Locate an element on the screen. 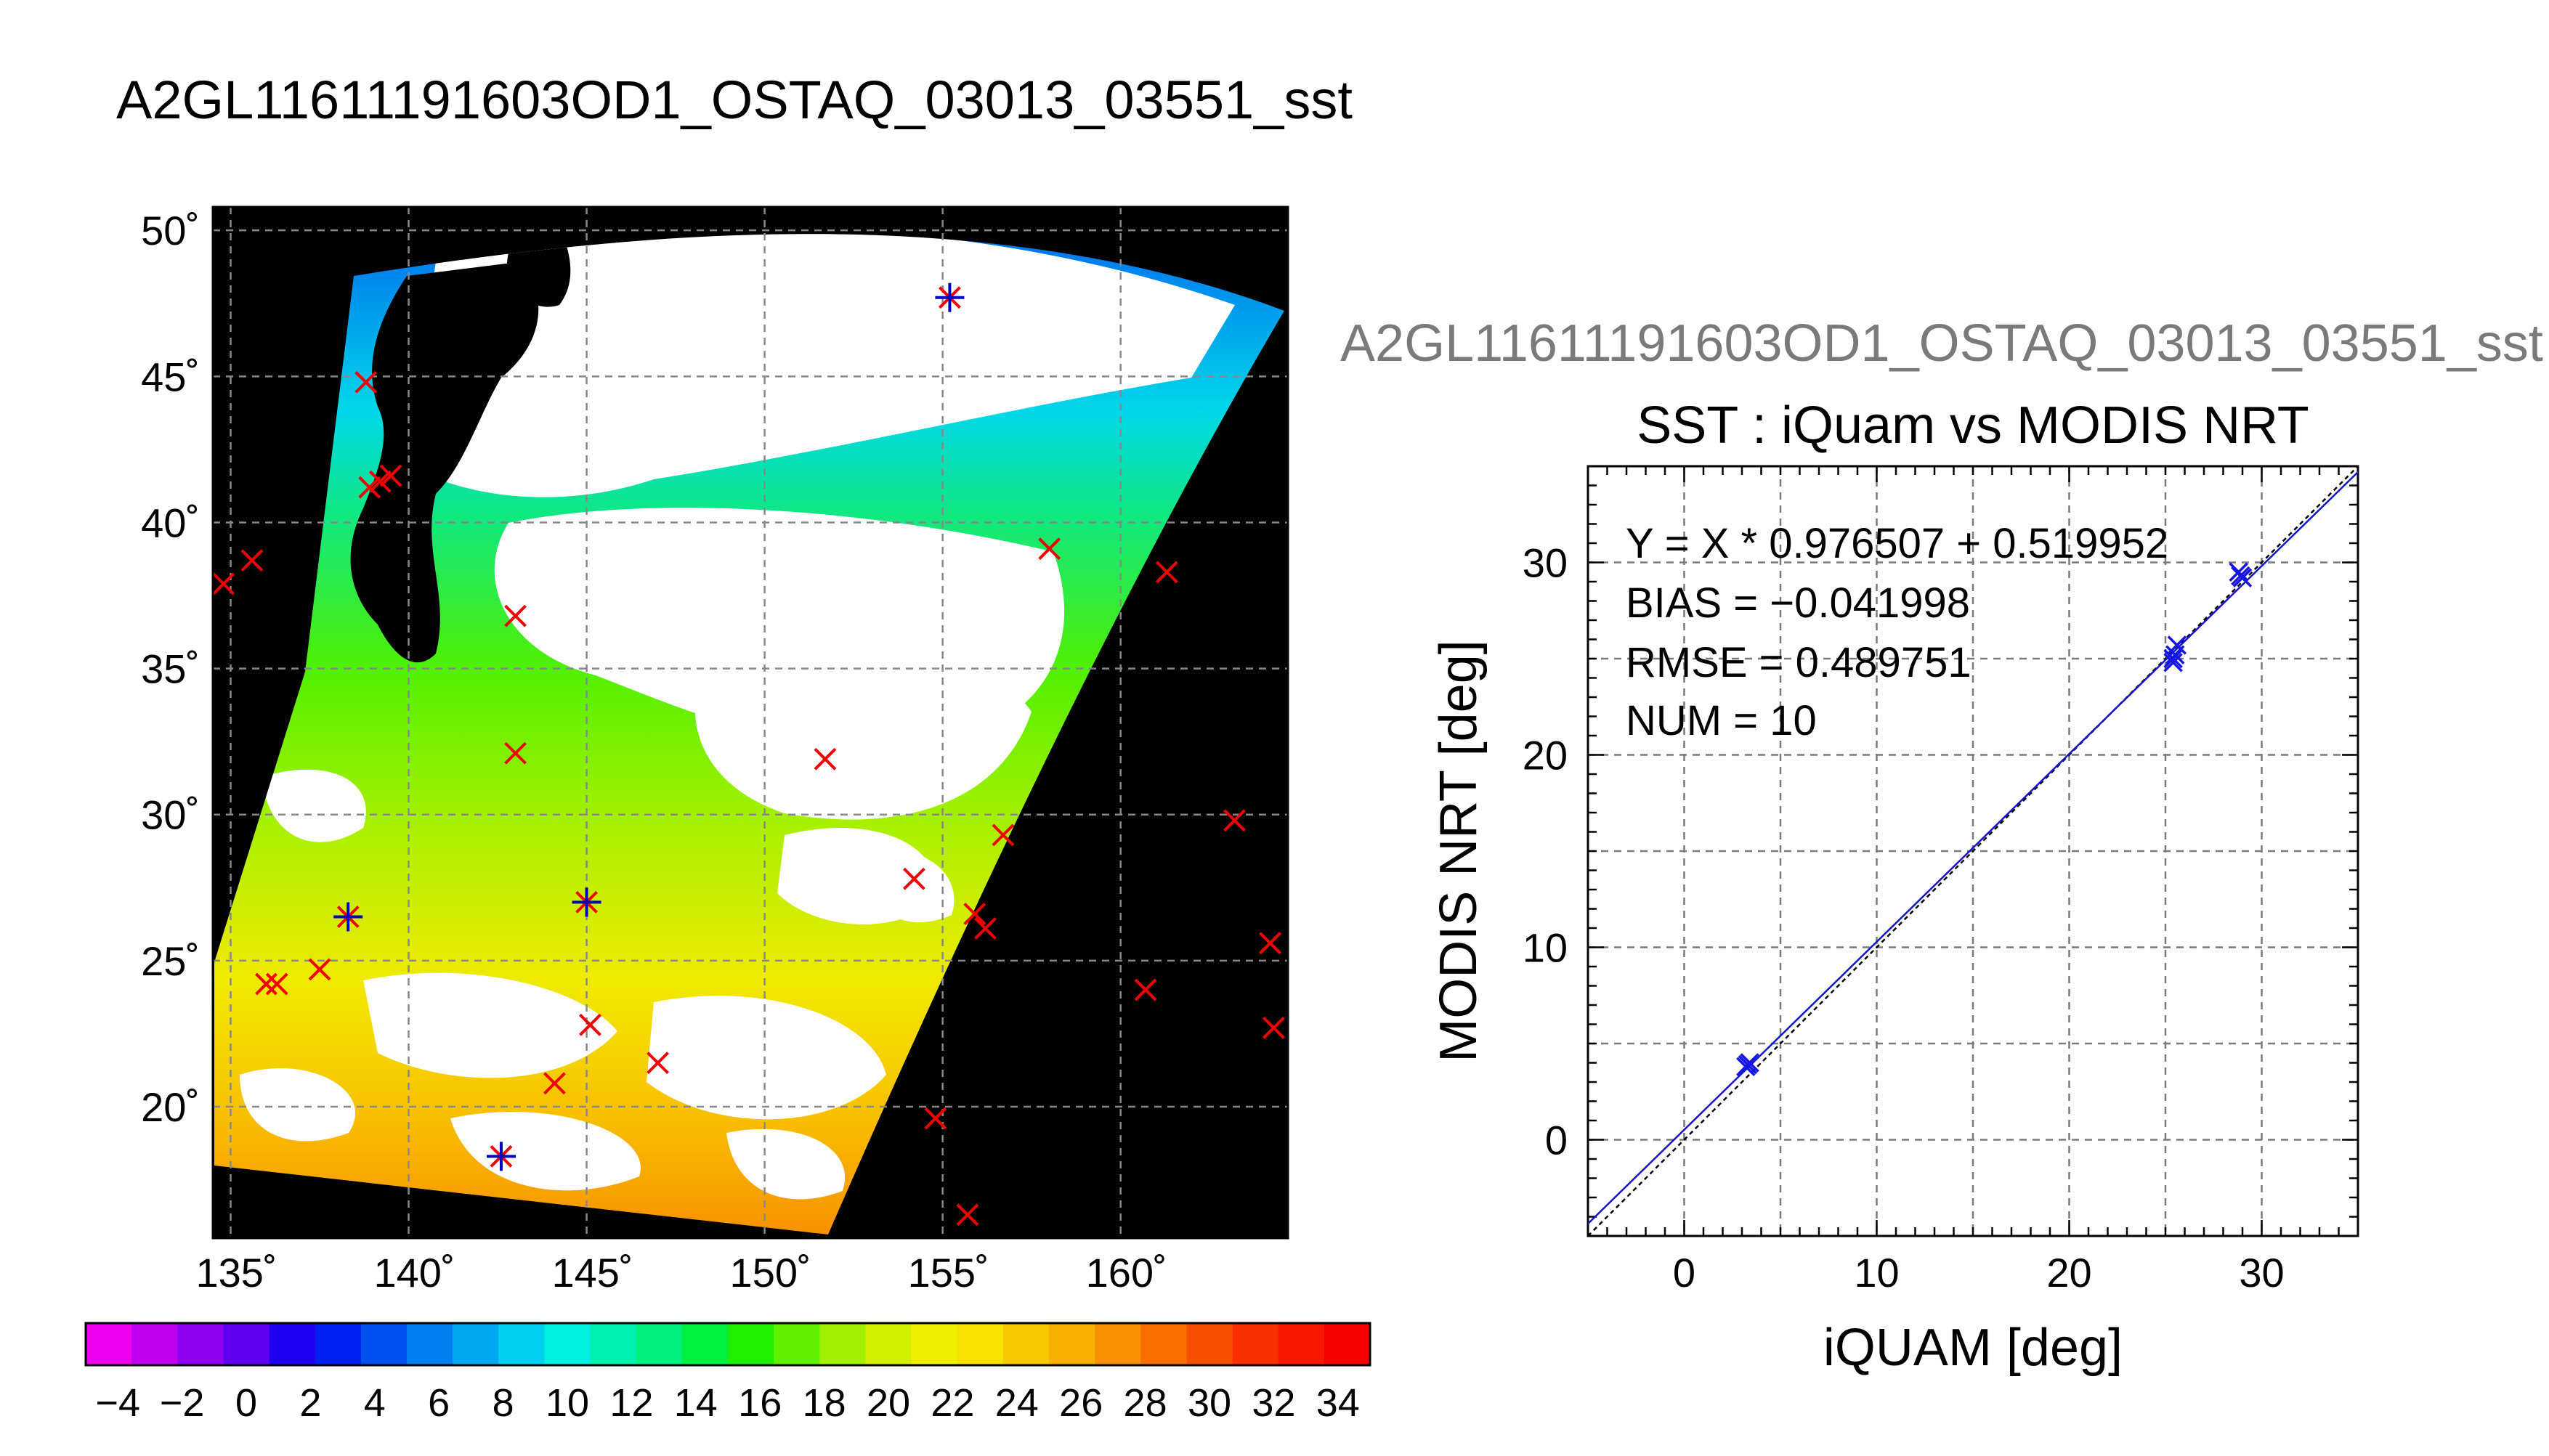 This screenshot has width=2549, height=1456. colorbar-label: 2 is located at coordinates (310, 1403).